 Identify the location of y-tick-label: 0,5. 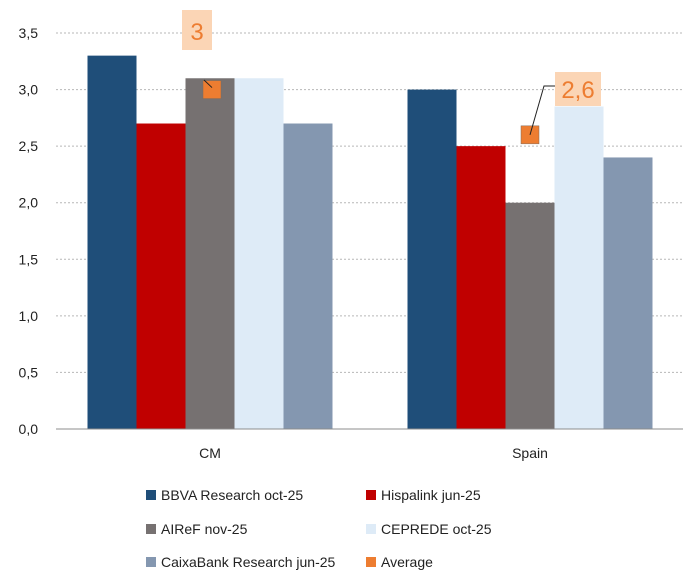
(29, 372).